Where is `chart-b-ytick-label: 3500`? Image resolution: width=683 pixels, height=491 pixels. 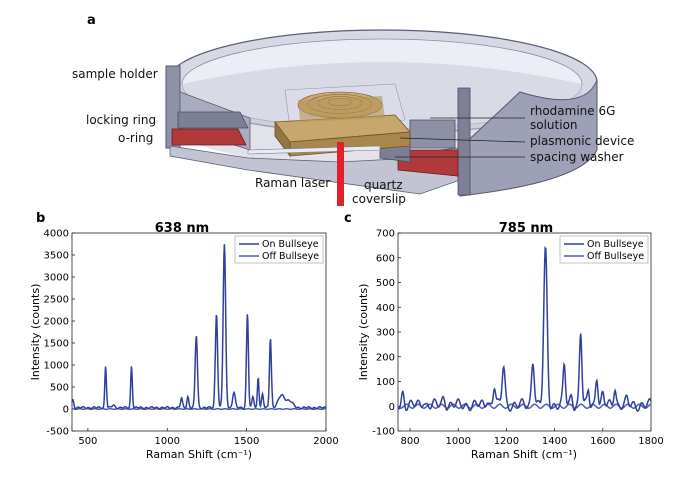 chart-b-ytick-label: 3500 is located at coordinates (56, 256).